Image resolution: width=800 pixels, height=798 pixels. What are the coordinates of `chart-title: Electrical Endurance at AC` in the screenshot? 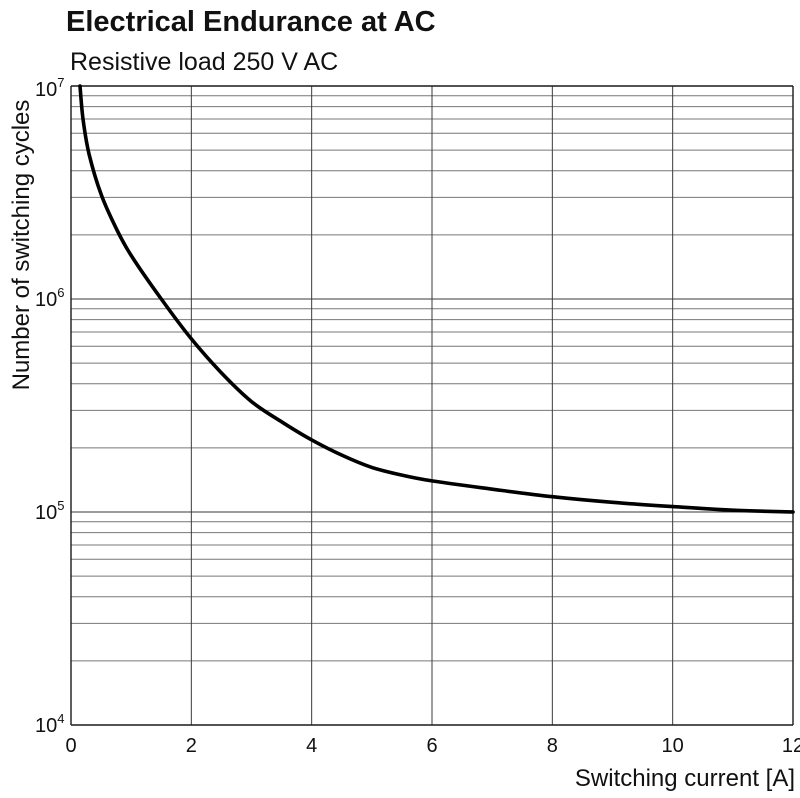 It's located at (251, 22).